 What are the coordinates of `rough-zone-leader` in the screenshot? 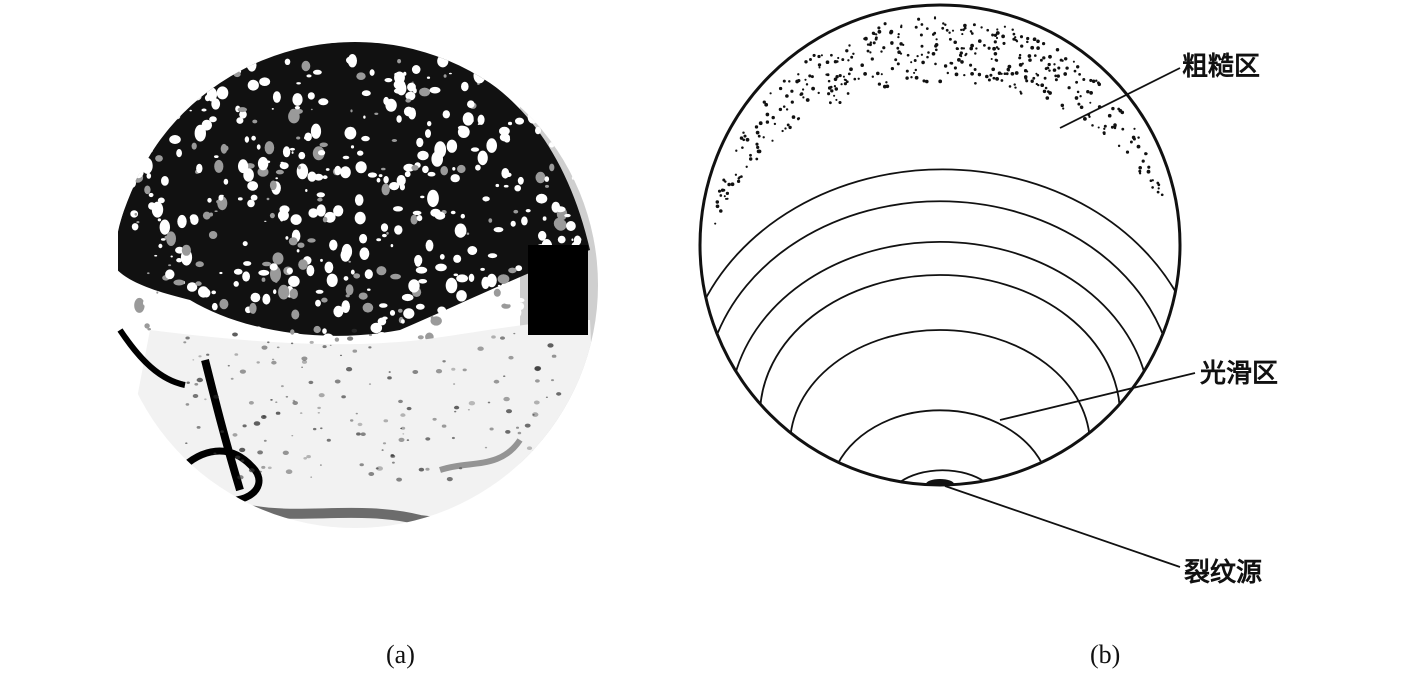 It's located at (1120, 98).